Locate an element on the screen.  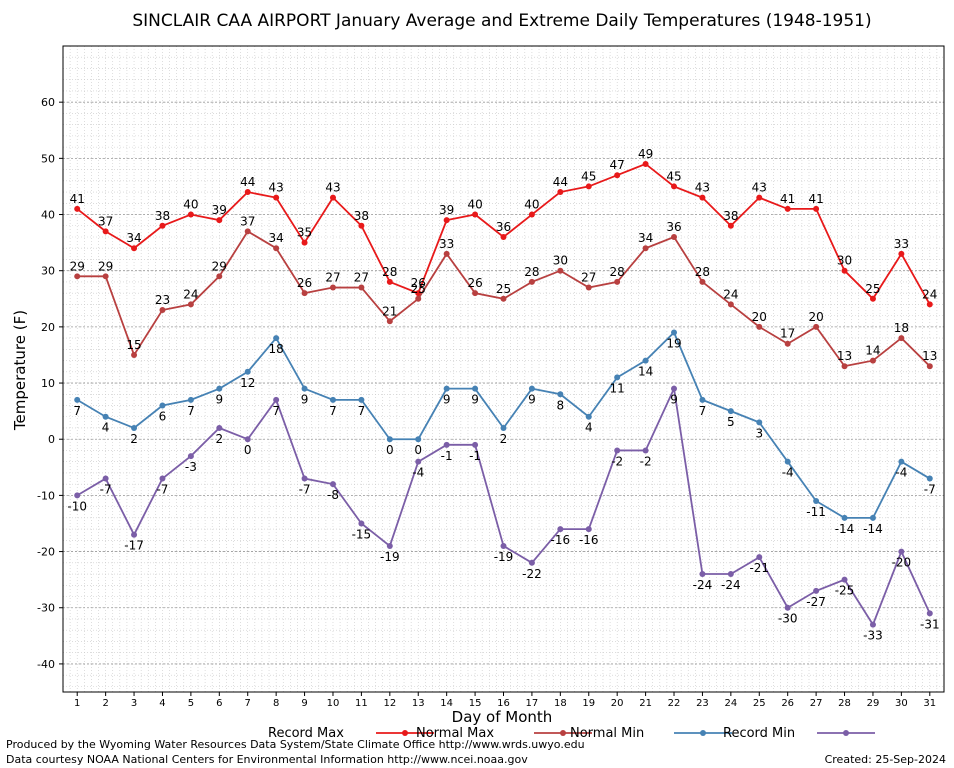
data-label: 47 is located at coordinates (617, 165).